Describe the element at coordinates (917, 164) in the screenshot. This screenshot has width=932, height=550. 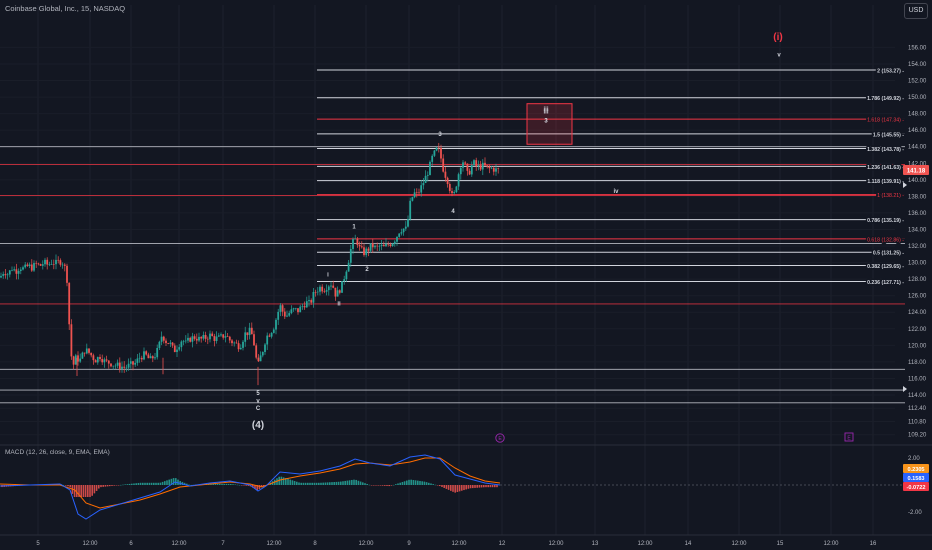
I see `price-tick-label: 142.00` at that location.